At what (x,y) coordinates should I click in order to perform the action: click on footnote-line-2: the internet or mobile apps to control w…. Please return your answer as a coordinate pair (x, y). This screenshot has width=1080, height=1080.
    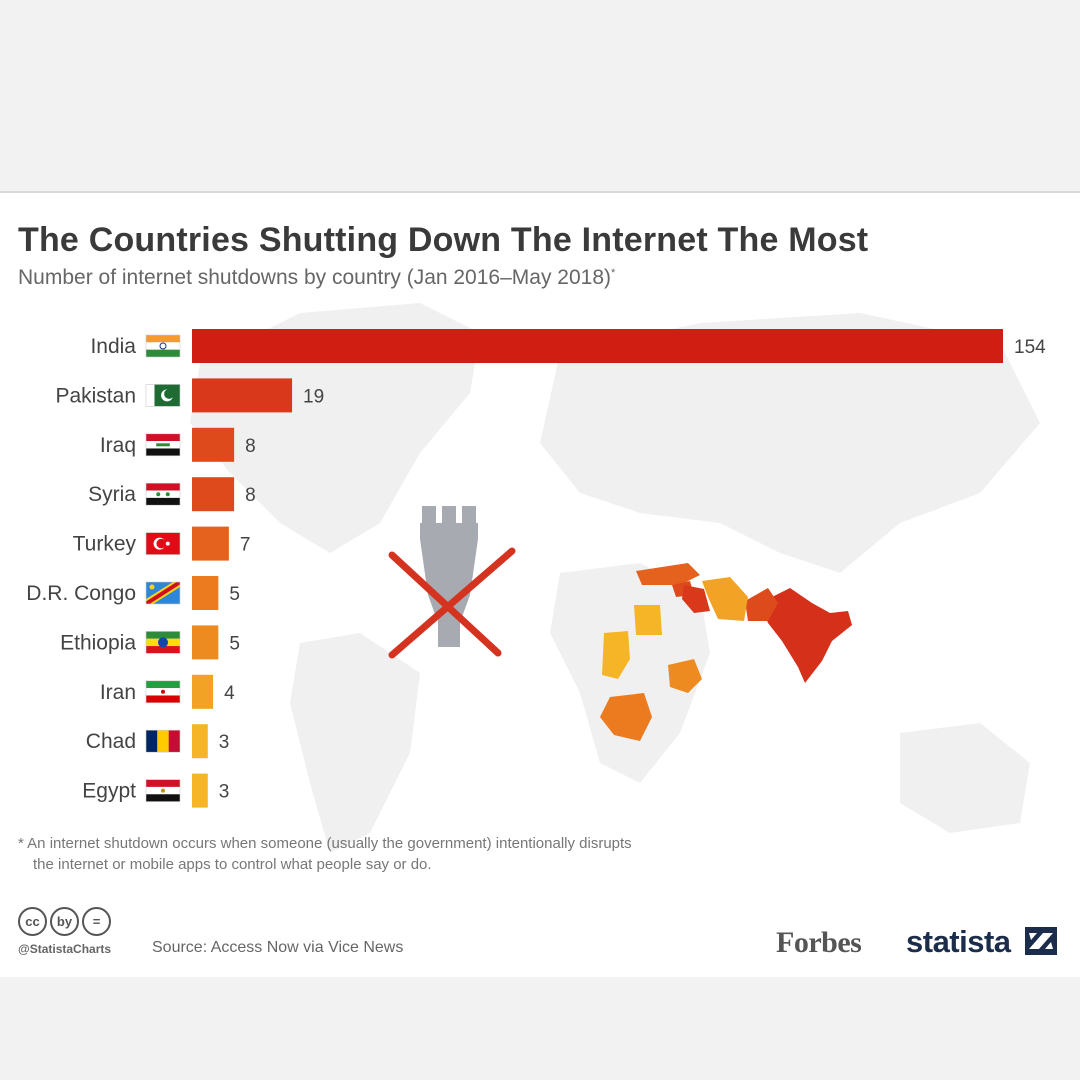
    Looking at the image, I should click on (232, 864).